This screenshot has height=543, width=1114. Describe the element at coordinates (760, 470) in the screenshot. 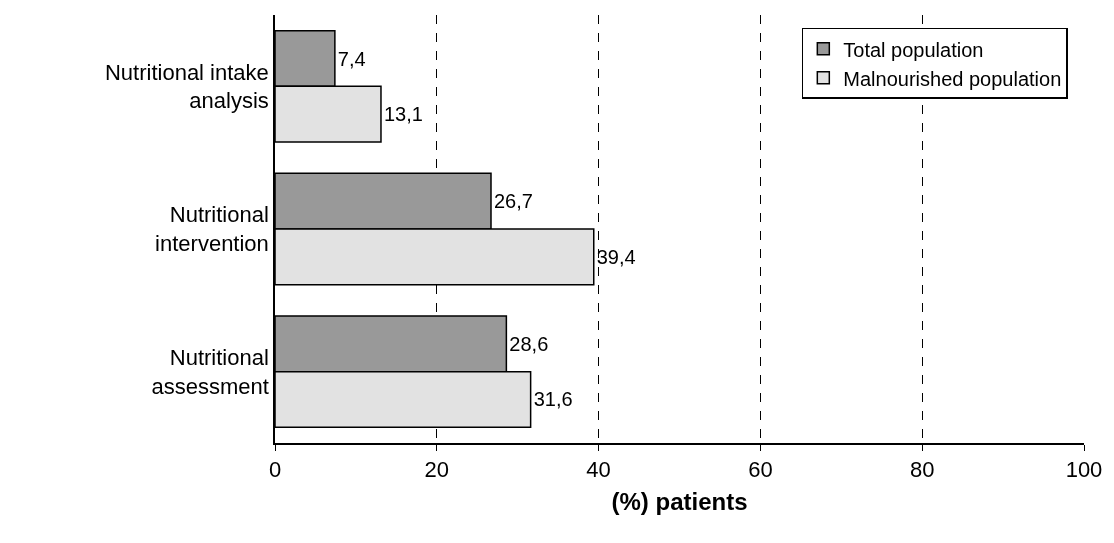

I see `x-tick-label: 60` at that location.